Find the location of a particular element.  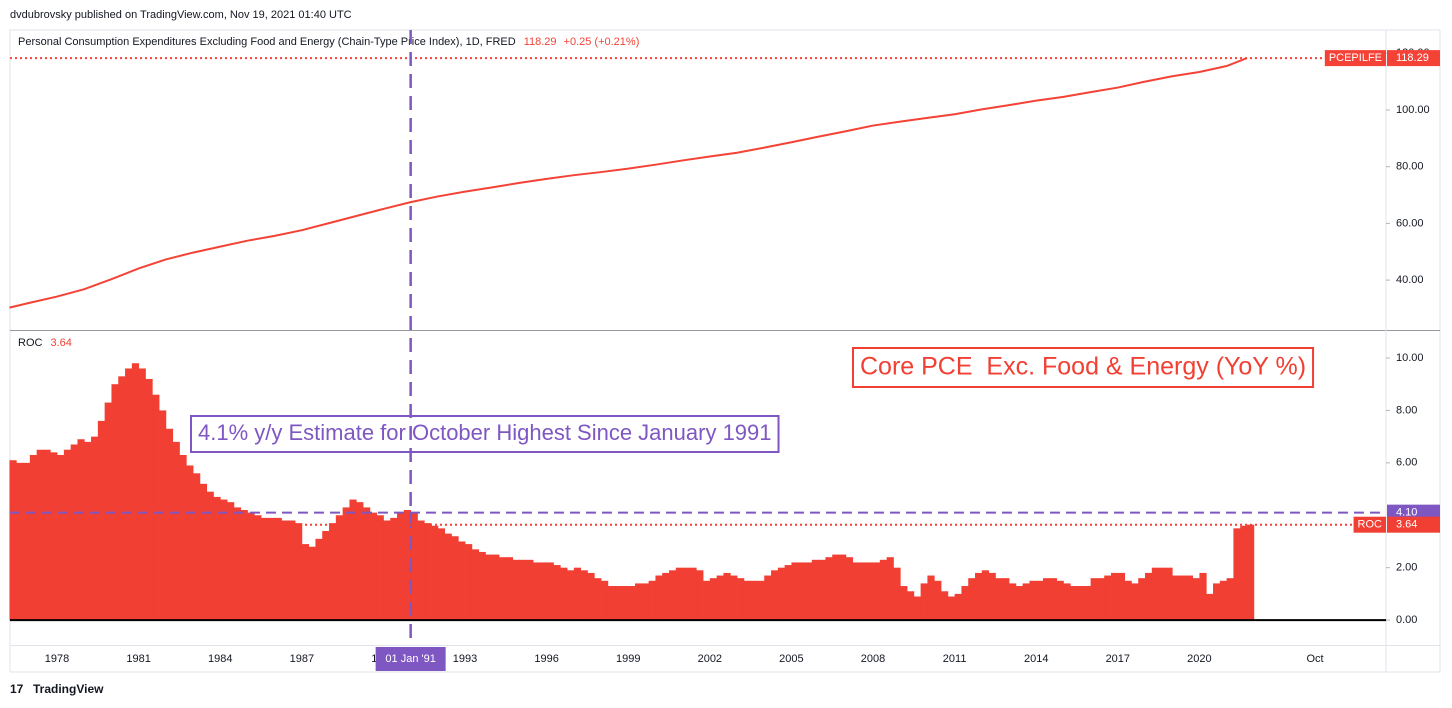

annotation-box is located at coordinates (1083, 367).